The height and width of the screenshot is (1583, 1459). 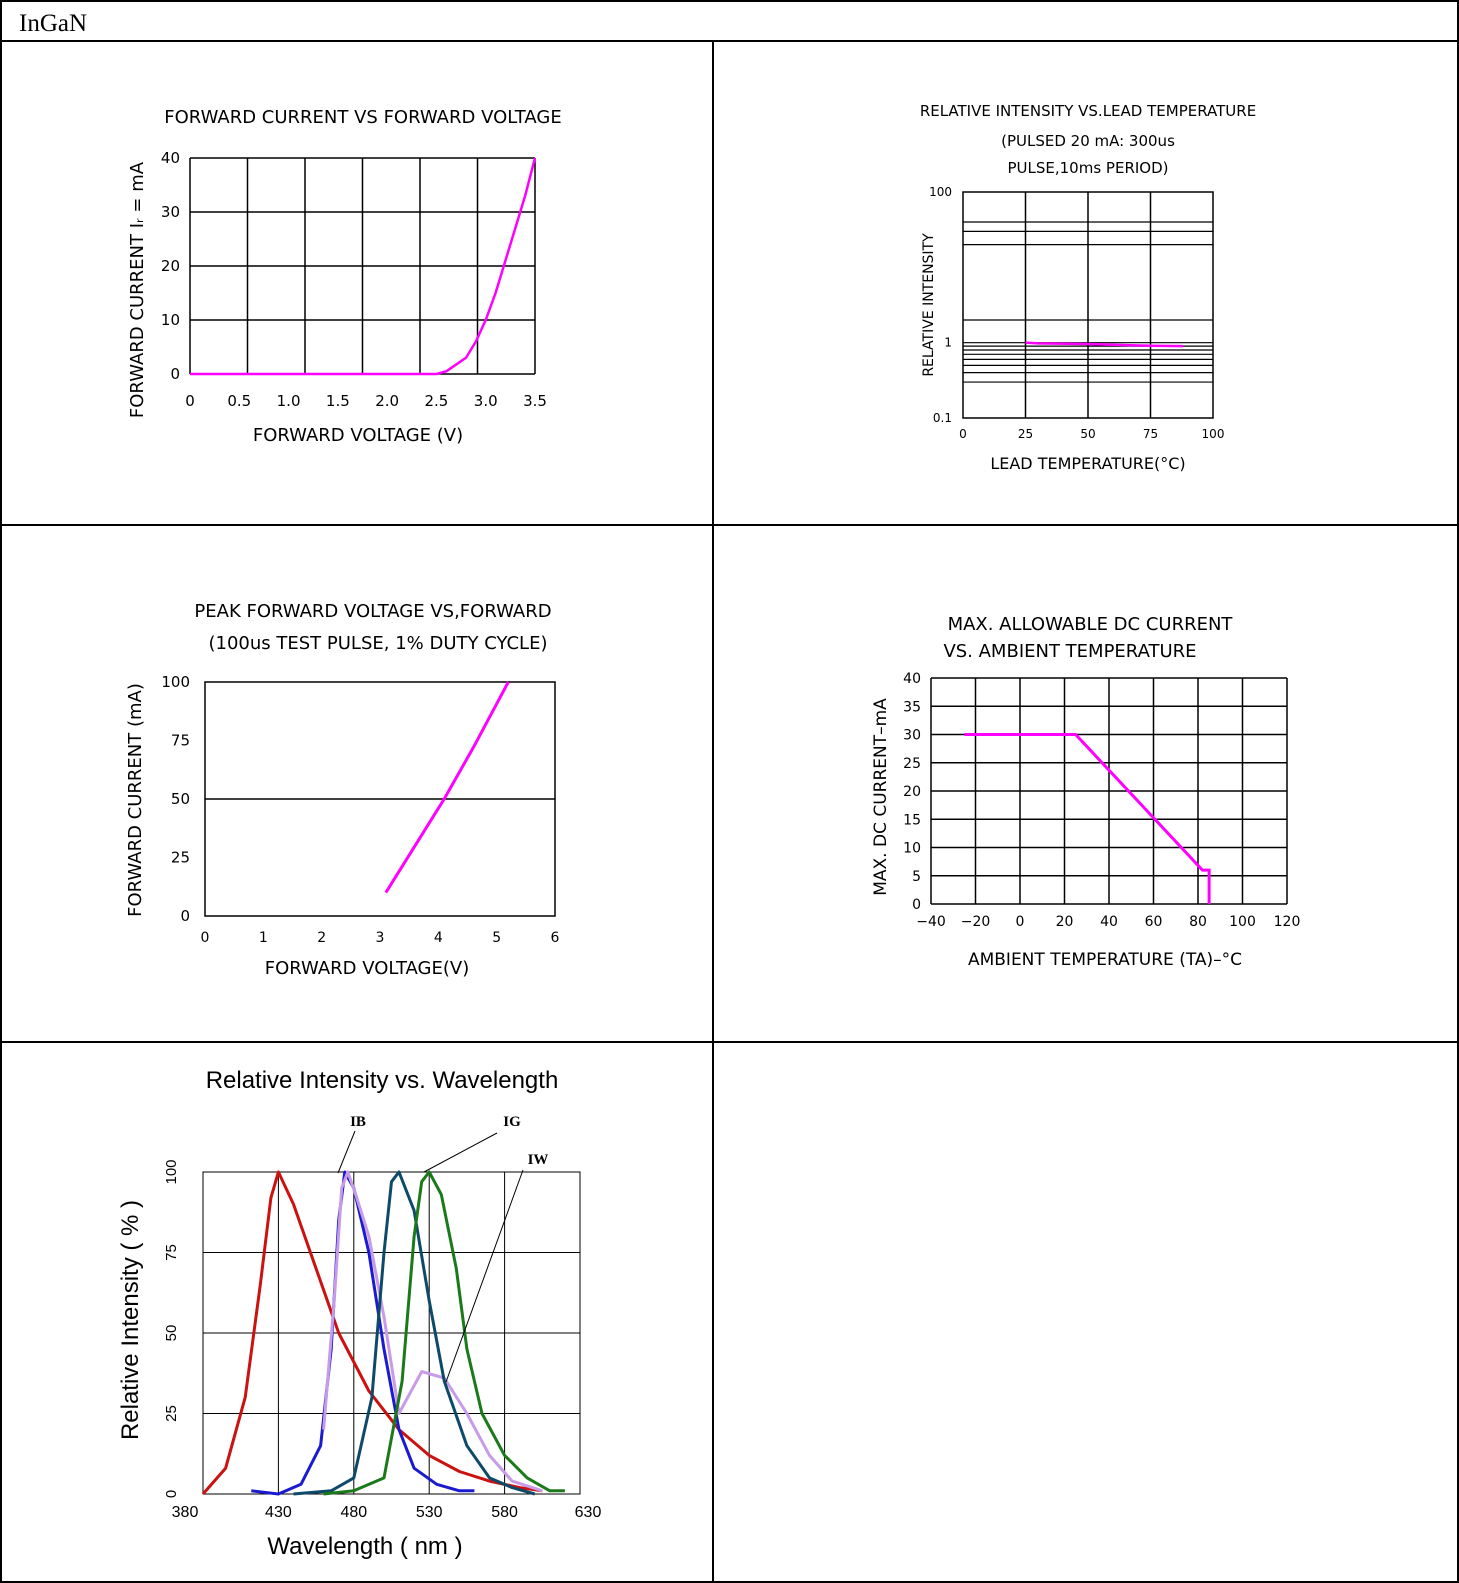 I want to click on chart2-x-tick: 0, so click(x=963, y=434).